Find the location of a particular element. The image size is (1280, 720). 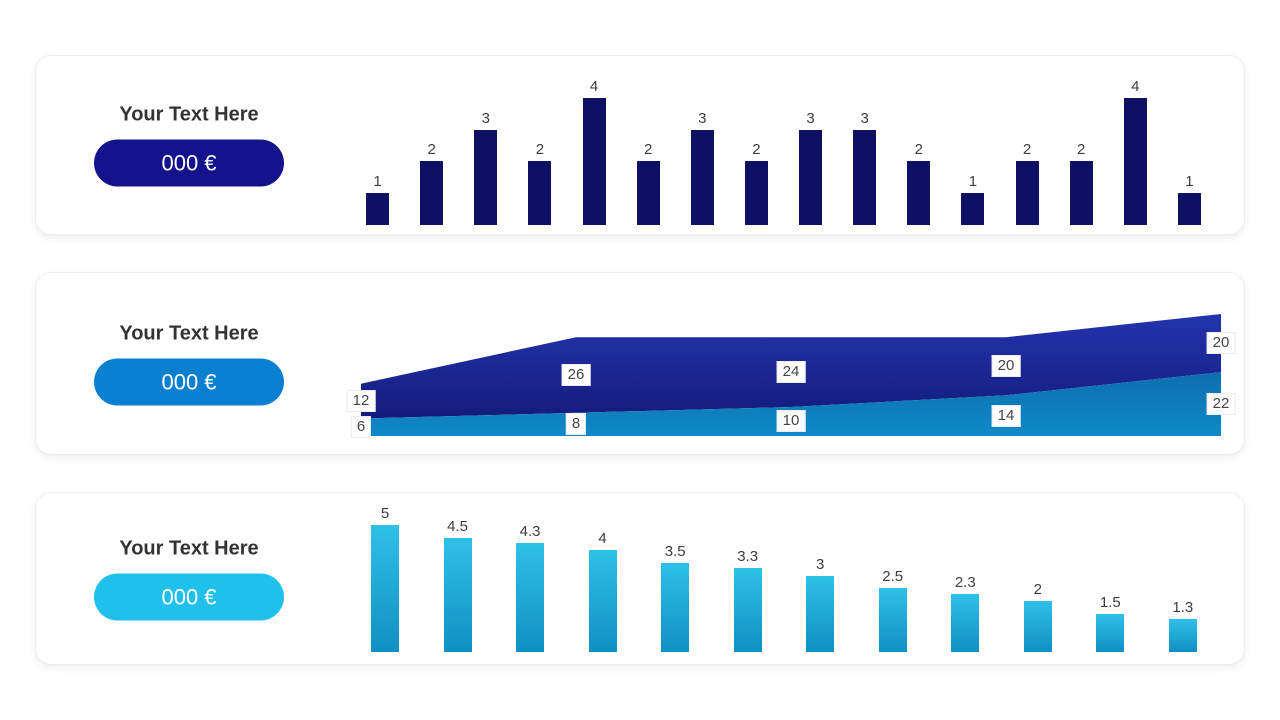

bar-item: 1.3 is located at coordinates (1182, 625).